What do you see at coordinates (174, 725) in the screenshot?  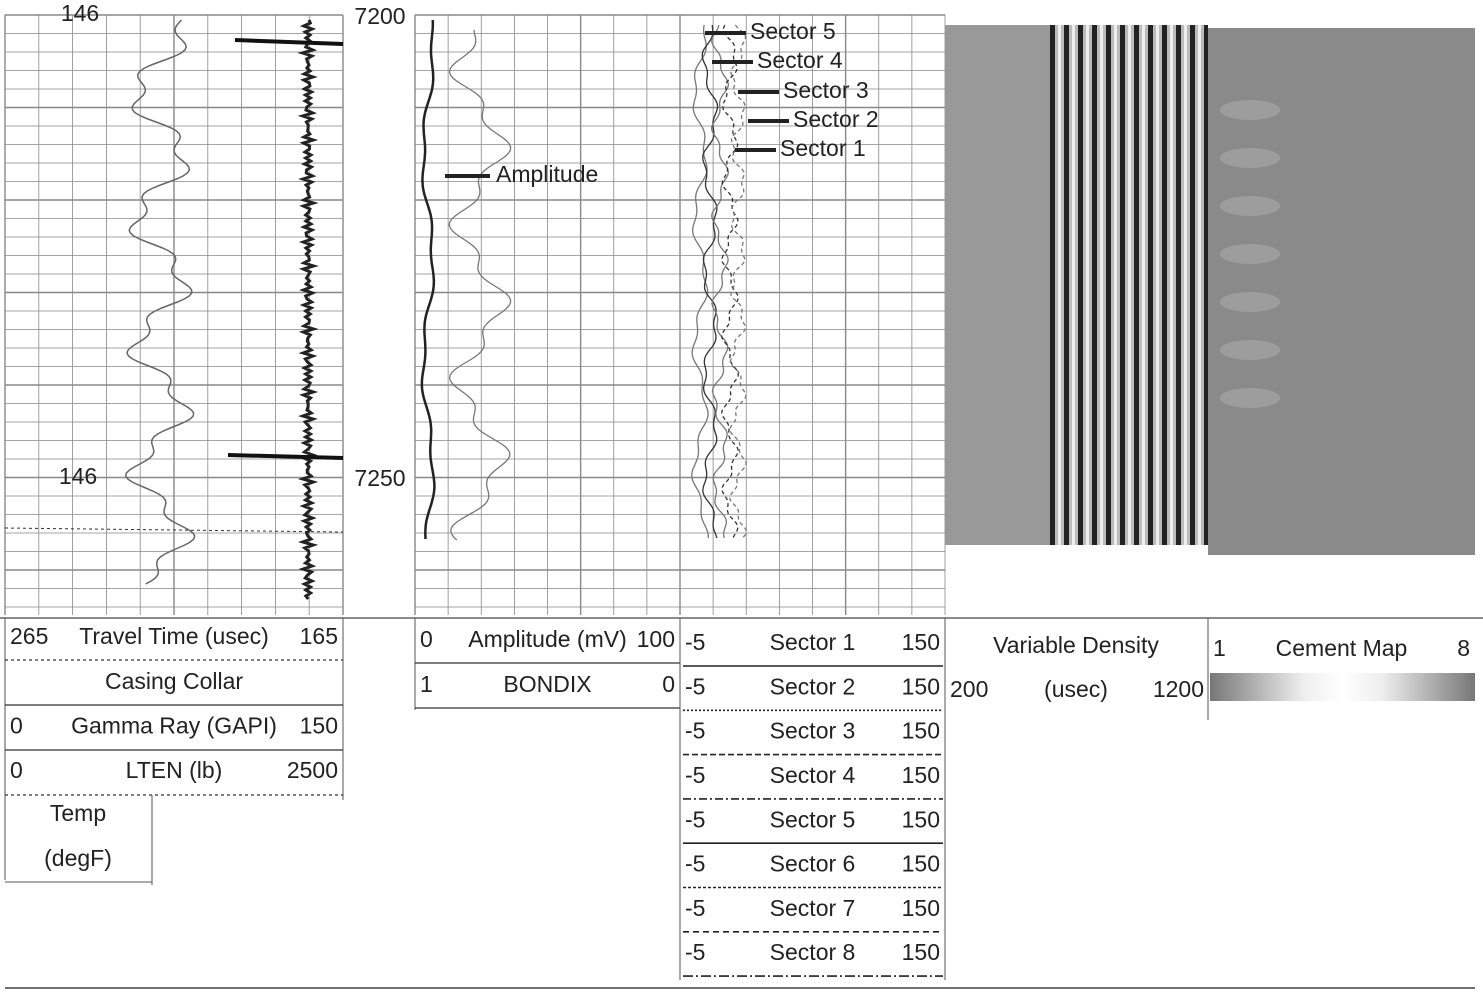 I see `curve-name: Gamma Ray (GAPI)` at bounding box center [174, 725].